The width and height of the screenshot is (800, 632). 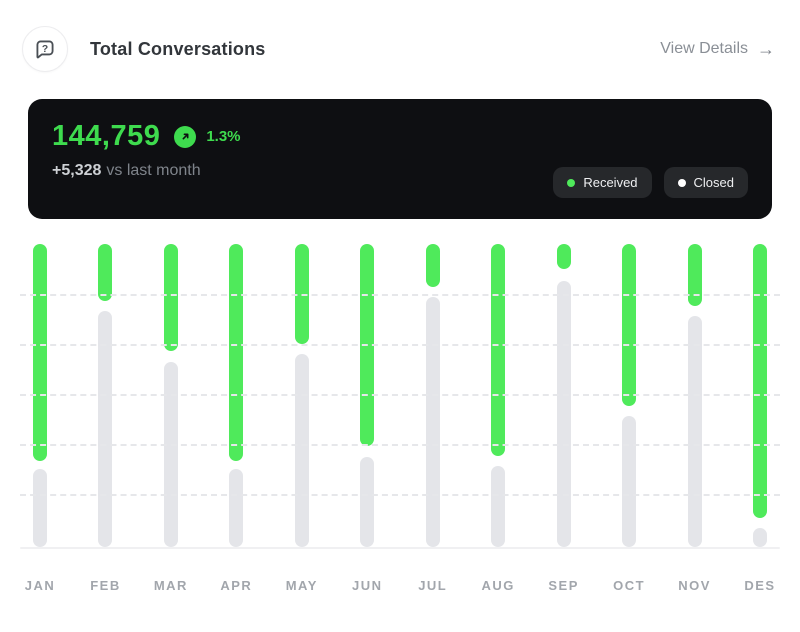 I want to click on closed-dot-icon, so click(x=681, y=182).